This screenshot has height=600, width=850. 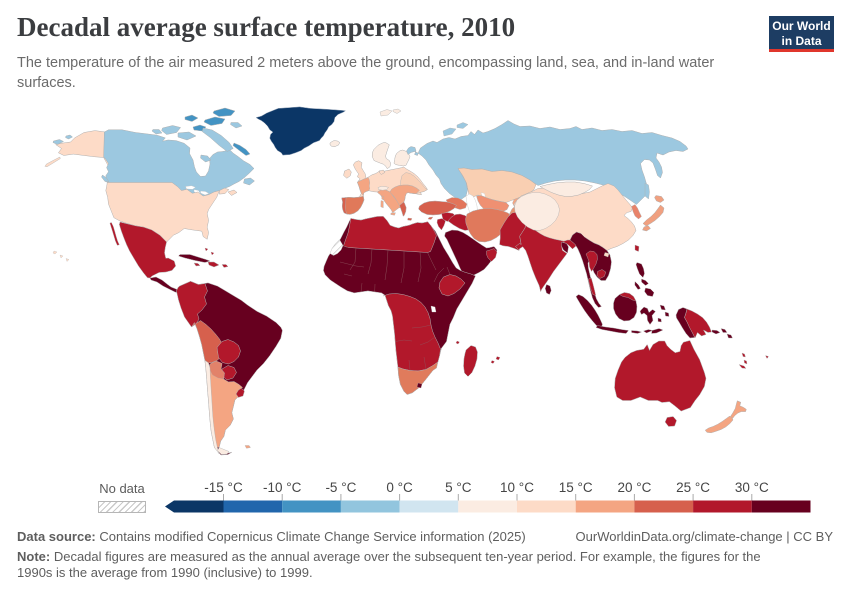 What do you see at coordinates (223, 487) in the screenshot?
I see `svg-text: -15 °C` at bounding box center [223, 487].